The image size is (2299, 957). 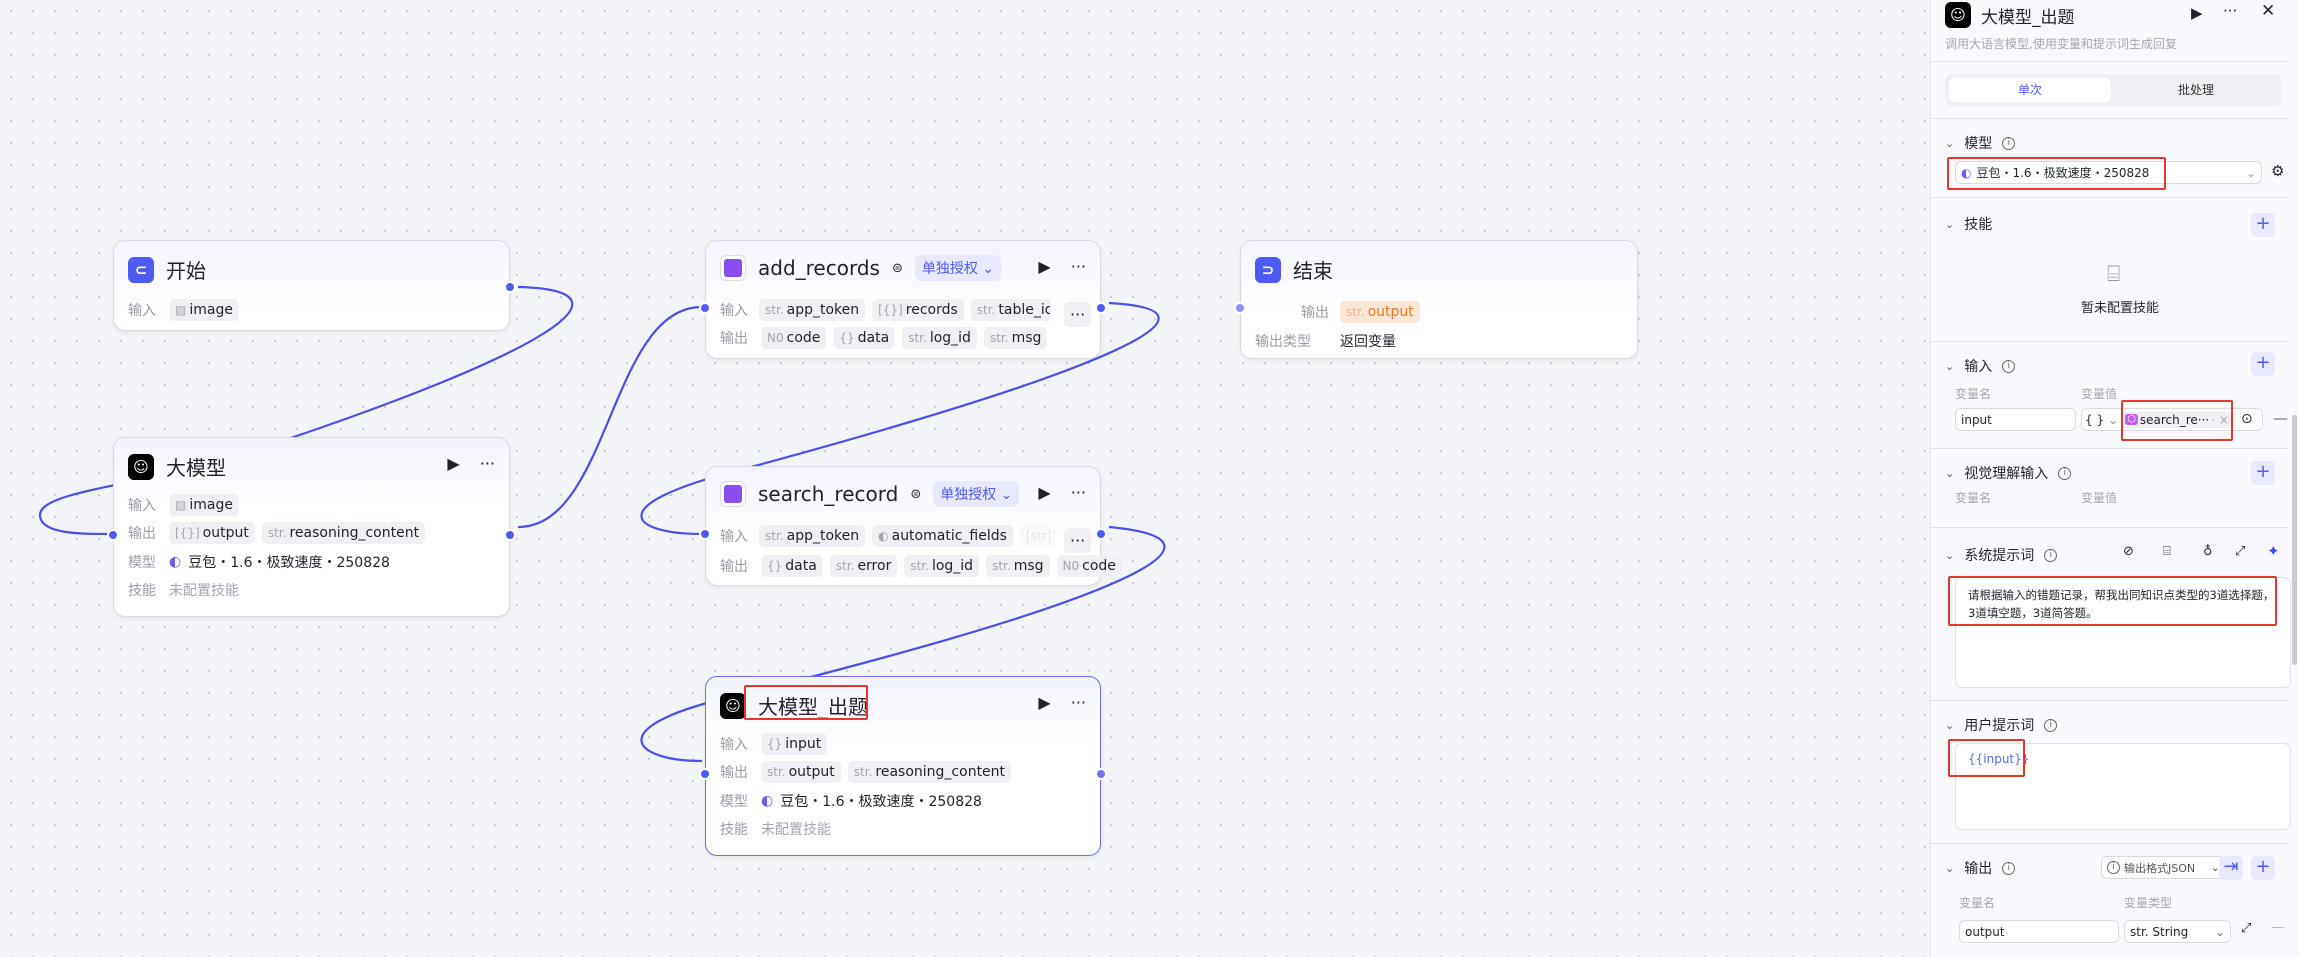 I want to click on add-output-button: +, so click(x=2263, y=868).